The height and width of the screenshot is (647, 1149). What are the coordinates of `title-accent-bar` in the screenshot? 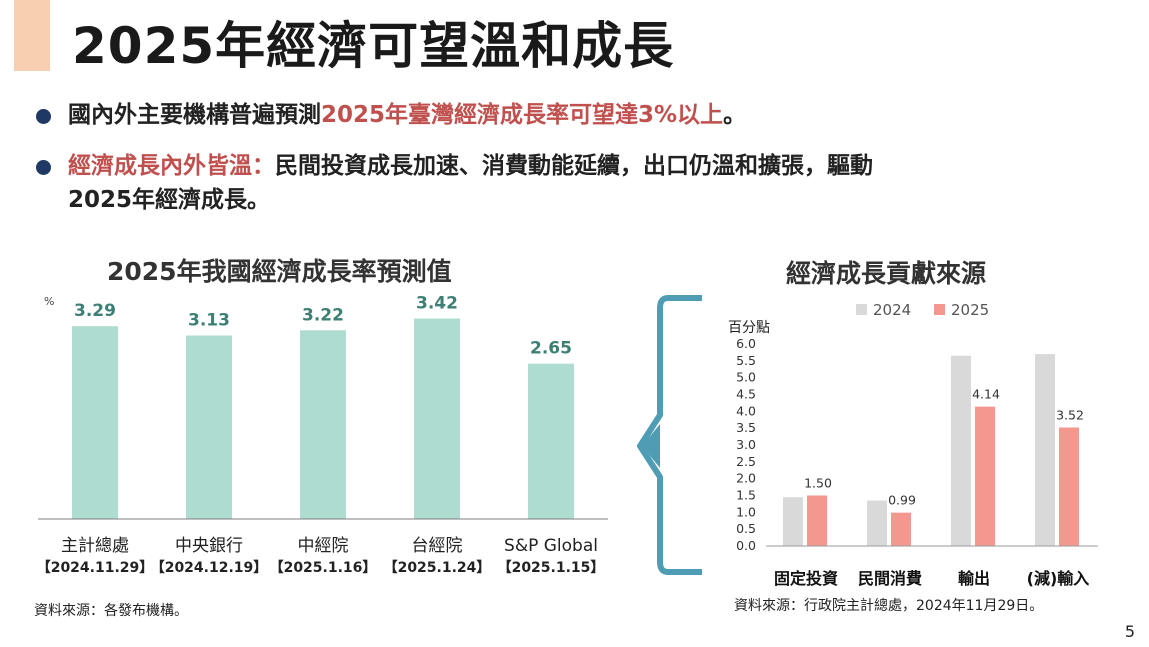 It's located at (32, 35).